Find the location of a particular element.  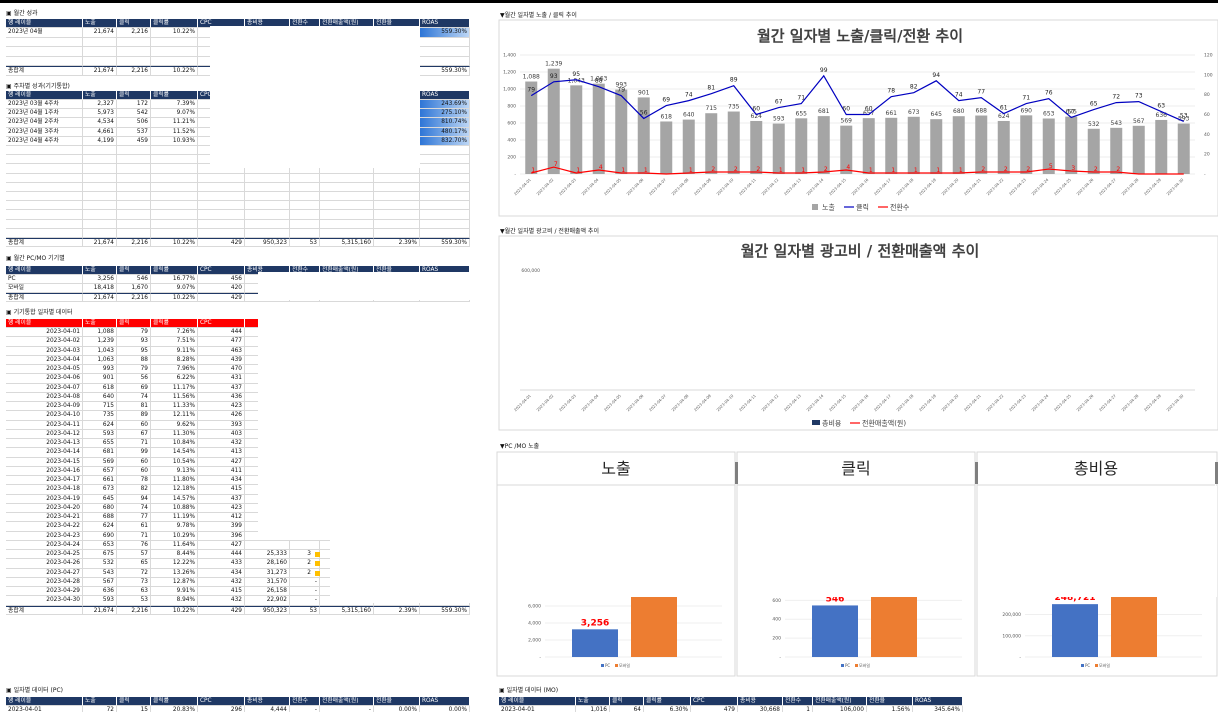

table-cell: 429 is located at coordinates (221, 610).